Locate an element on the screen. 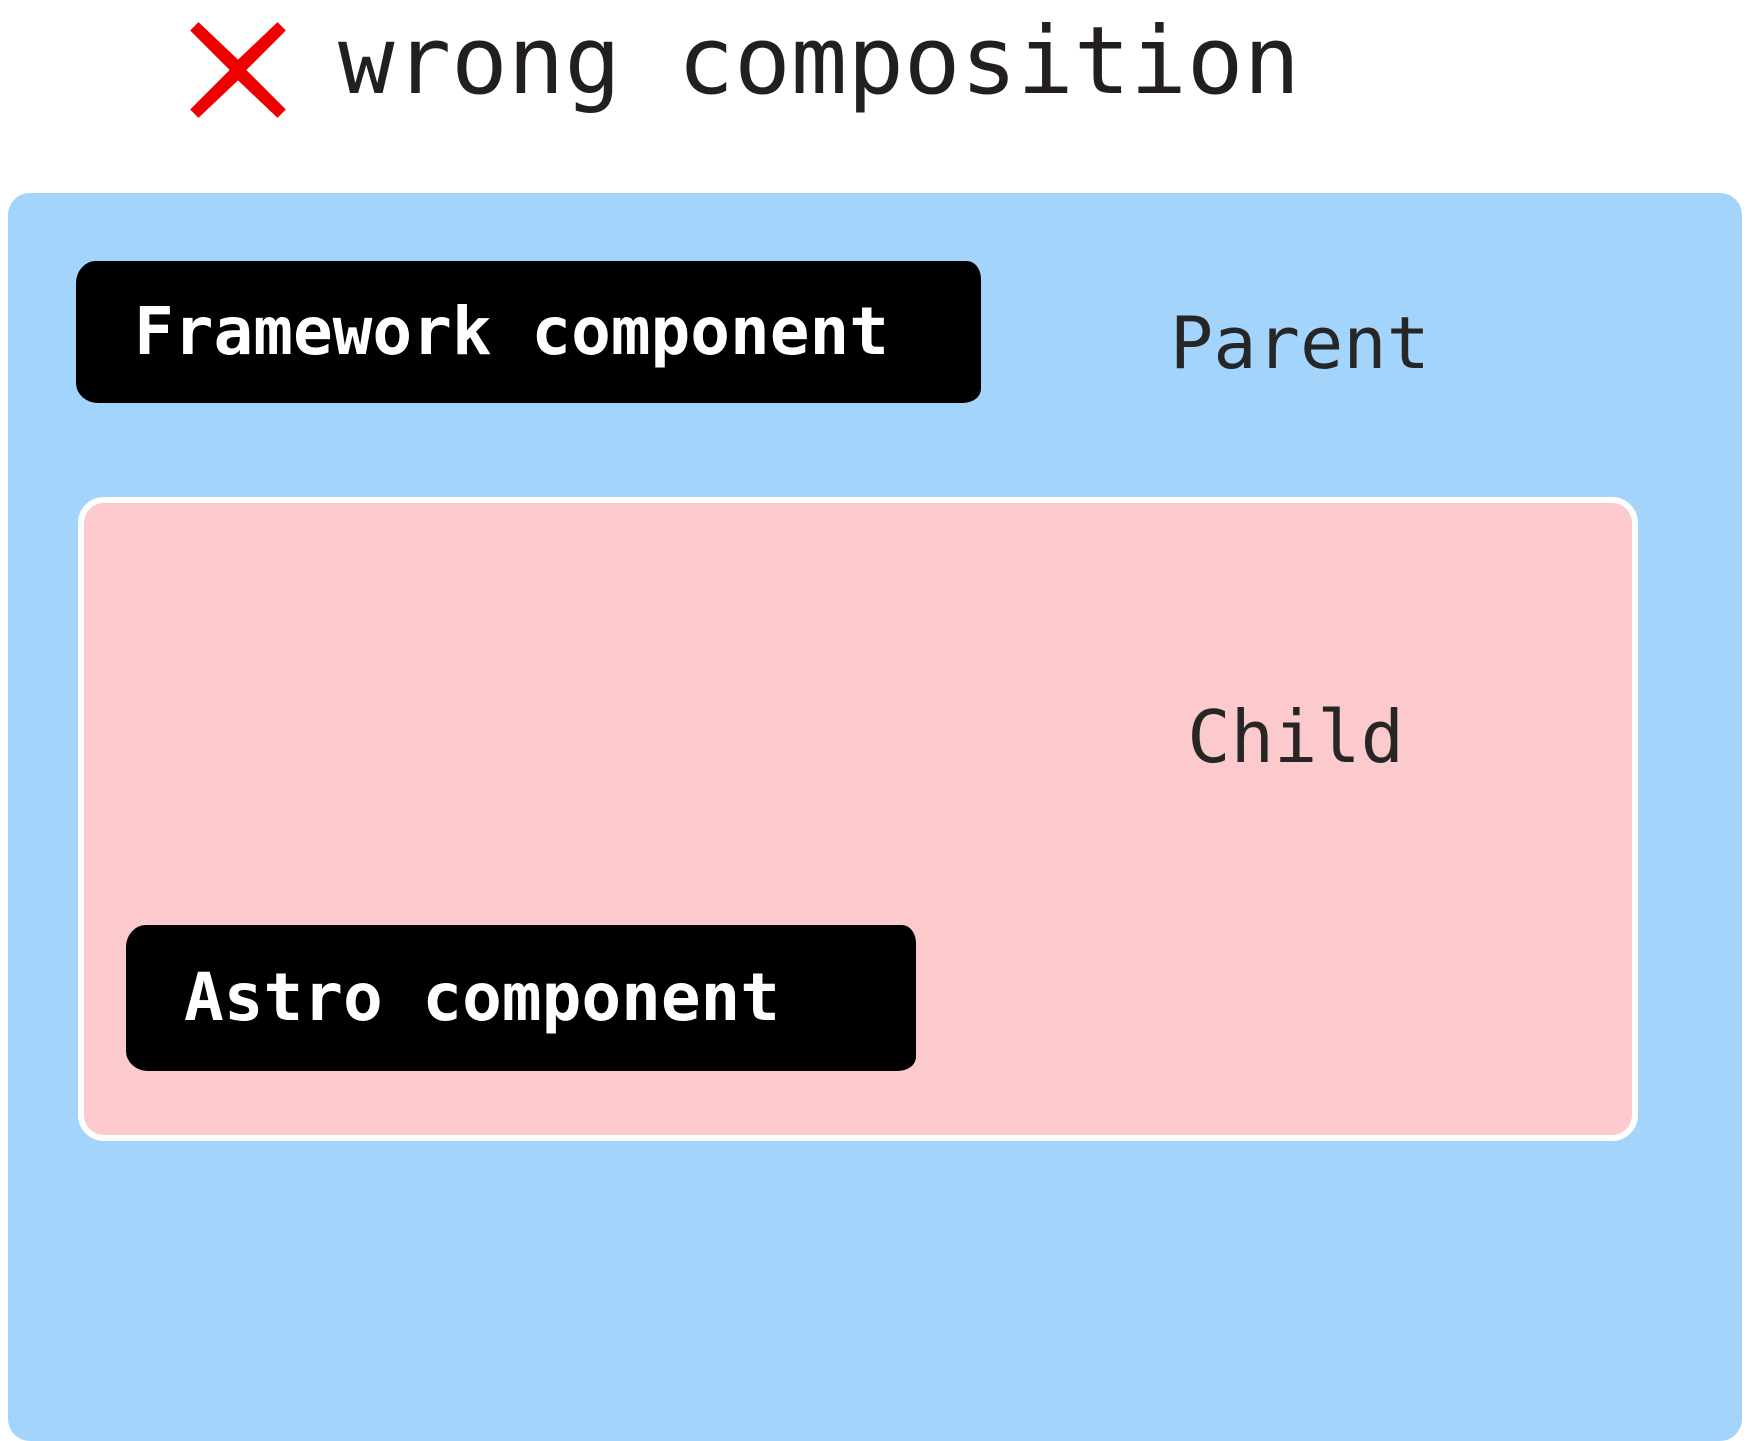 This screenshot has height=1441, width=1748. title-row: wrong composition is located at coordinates (874, 92).